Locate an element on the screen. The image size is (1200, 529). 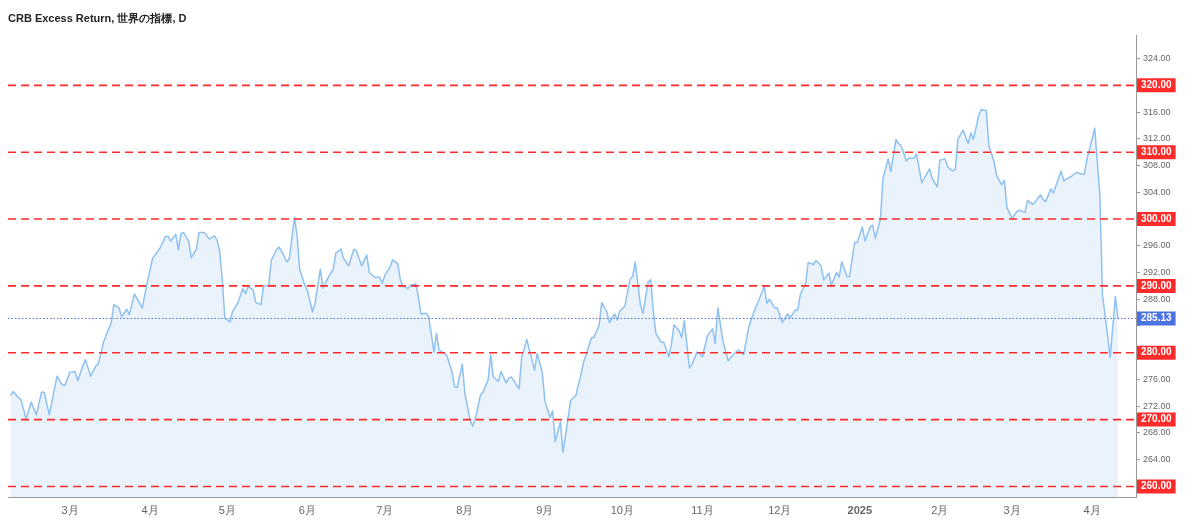
y-tick-label: 316.00 is located at coordinates (1157, 111).